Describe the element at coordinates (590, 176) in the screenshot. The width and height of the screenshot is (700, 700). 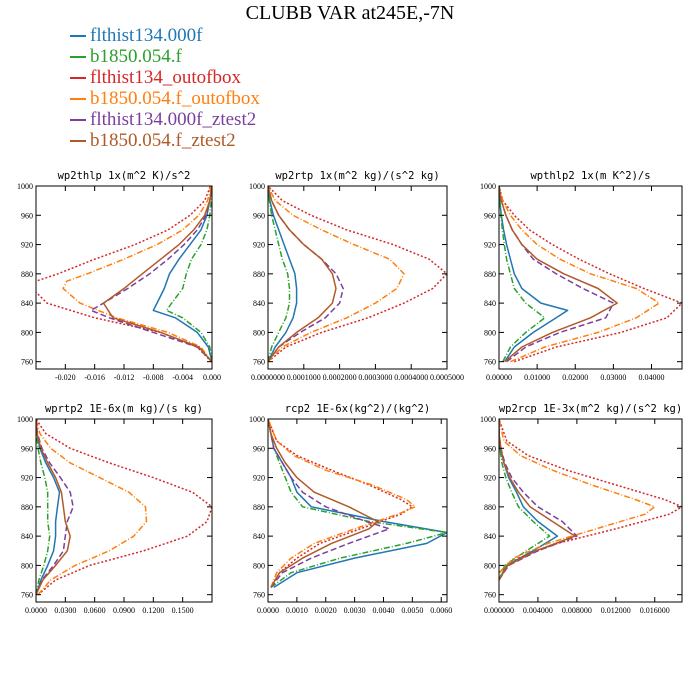
I see `chart-title: wpthlp2 1x(m K^2)/s` at that location.